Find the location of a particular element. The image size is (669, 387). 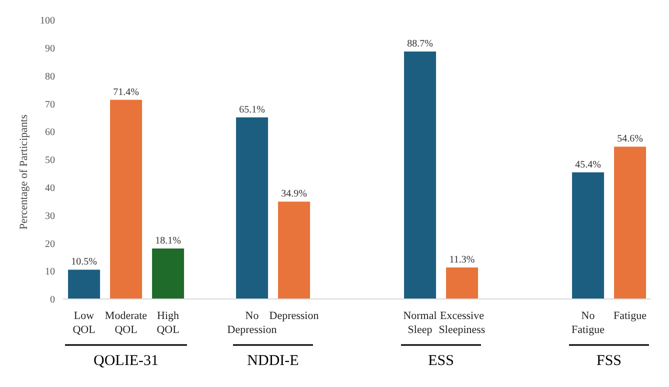

y-axis-title: Percentage of Participants is located at coordinates (24, 172).